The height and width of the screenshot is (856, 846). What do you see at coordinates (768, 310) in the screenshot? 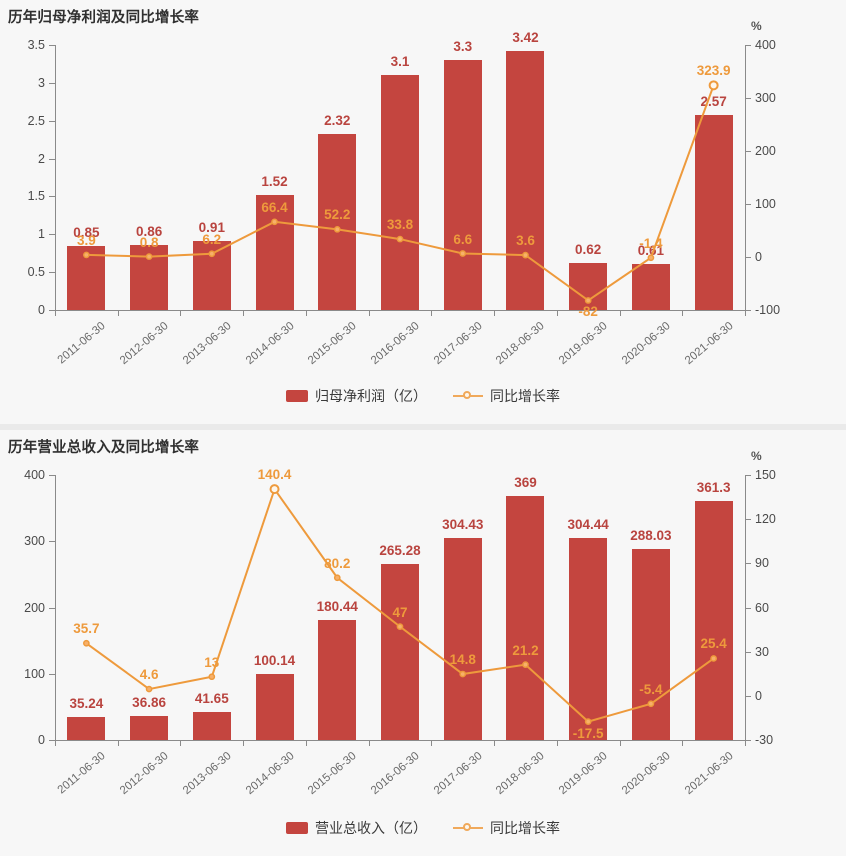
I see `y-tick-label-right: -100` at bounding box center [768, 310].